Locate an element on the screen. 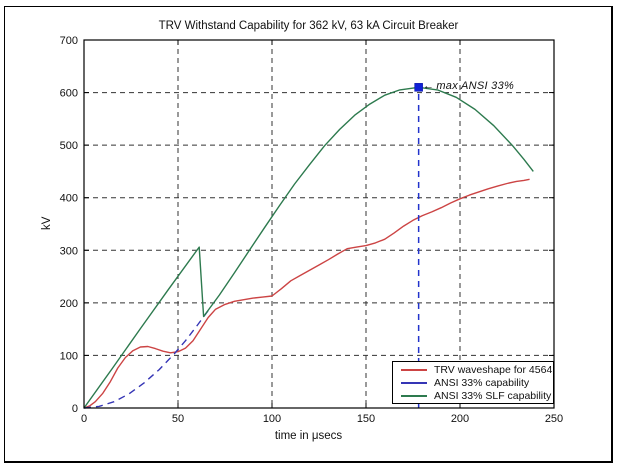 This screenshot has width=617, height=470. y-tick-label: 0 is located at coordinates (75, 409).